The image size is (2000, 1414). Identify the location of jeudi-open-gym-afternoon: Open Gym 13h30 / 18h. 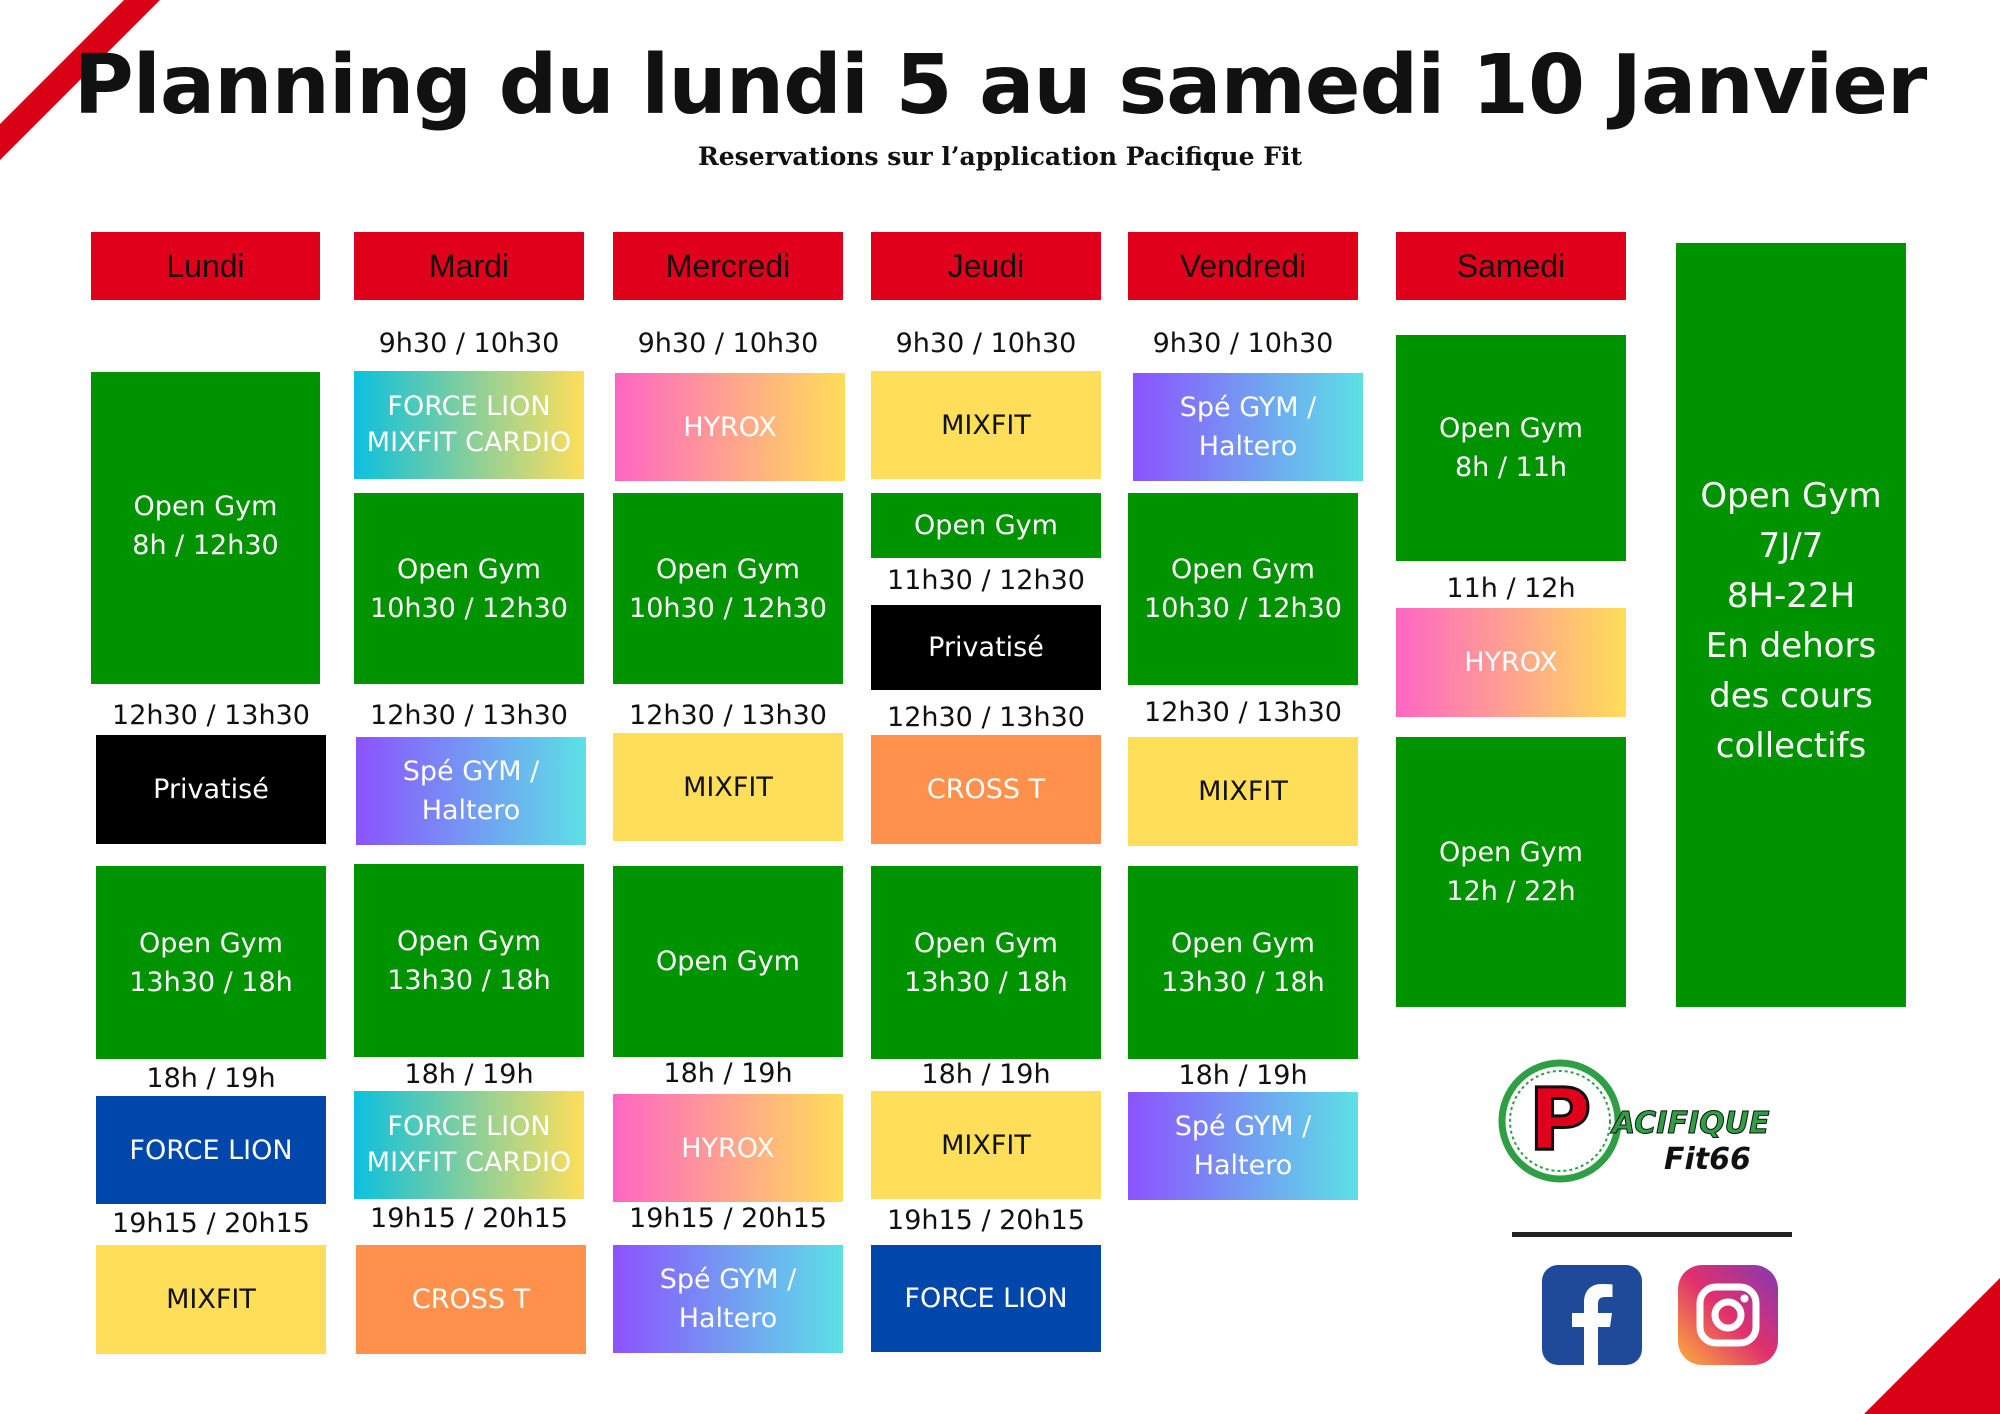
(986, 962).